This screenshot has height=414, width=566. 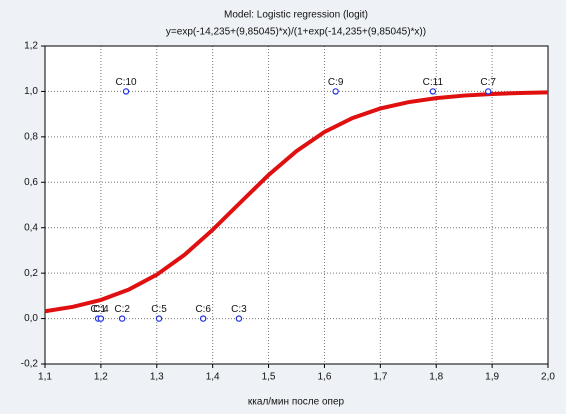 I want to click on y-tick-label: 0,6, so click(x=31, y=182).